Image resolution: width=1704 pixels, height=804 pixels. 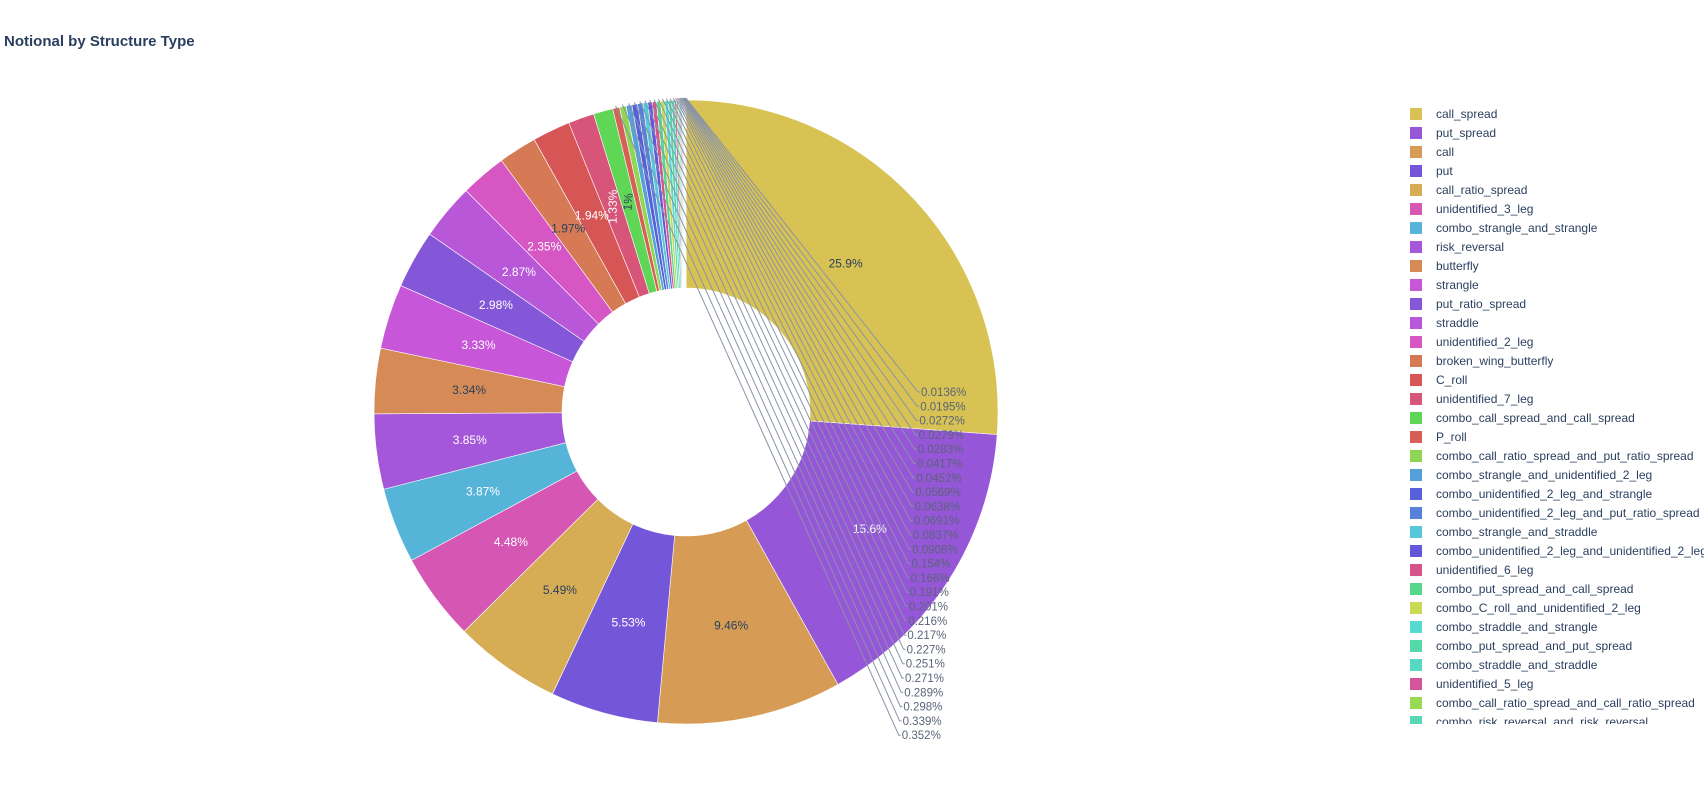 What do you see at coordinates (1451, 436) in the screenshot?
I see `legend-label: P_roll` at bounding box center [1451, 436].